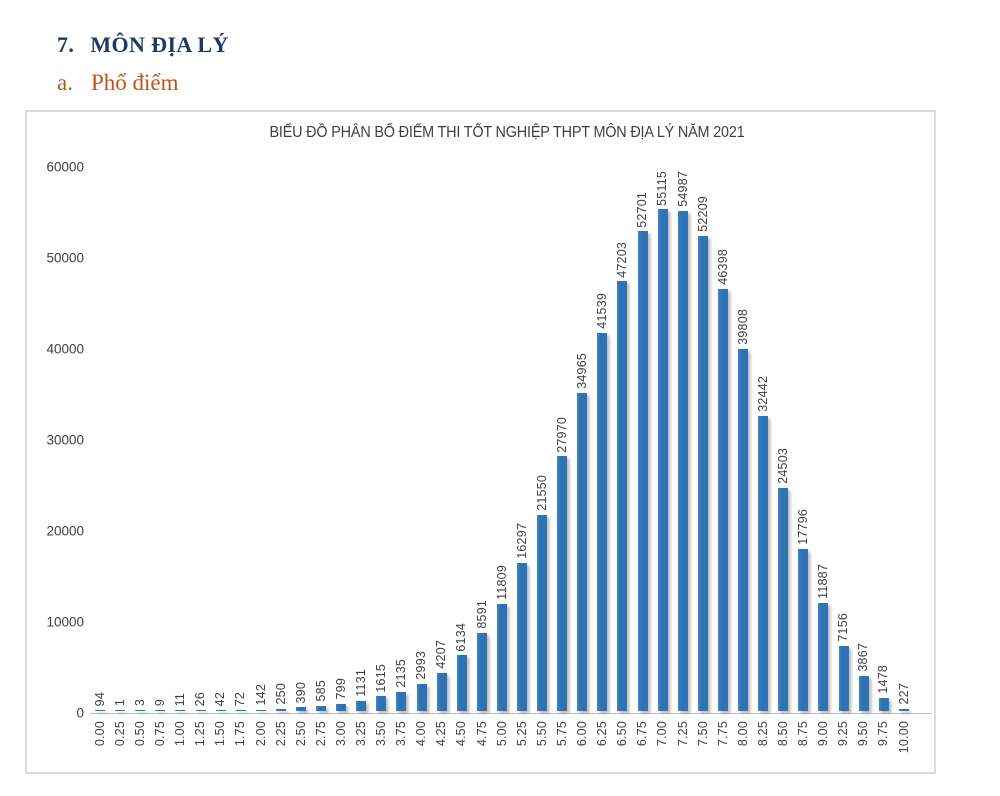 The width and height of the screenshot is (1000, 796). Describe the element at coordinates (180, 437) in the screenshot. I see `bar-column: 11` at that location.